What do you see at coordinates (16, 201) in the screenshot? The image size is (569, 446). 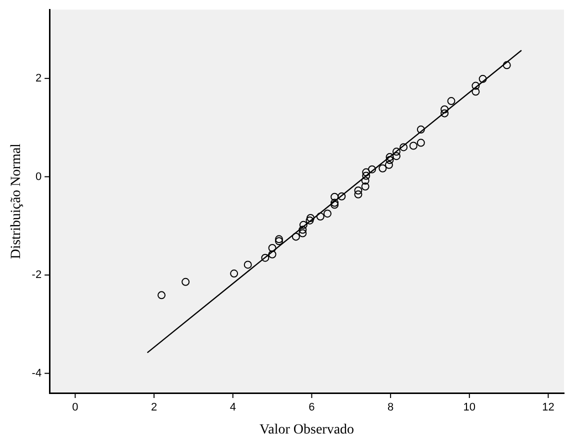 I see `y-axis-title: Distribuição Normal` at bounding box center [16, 201].